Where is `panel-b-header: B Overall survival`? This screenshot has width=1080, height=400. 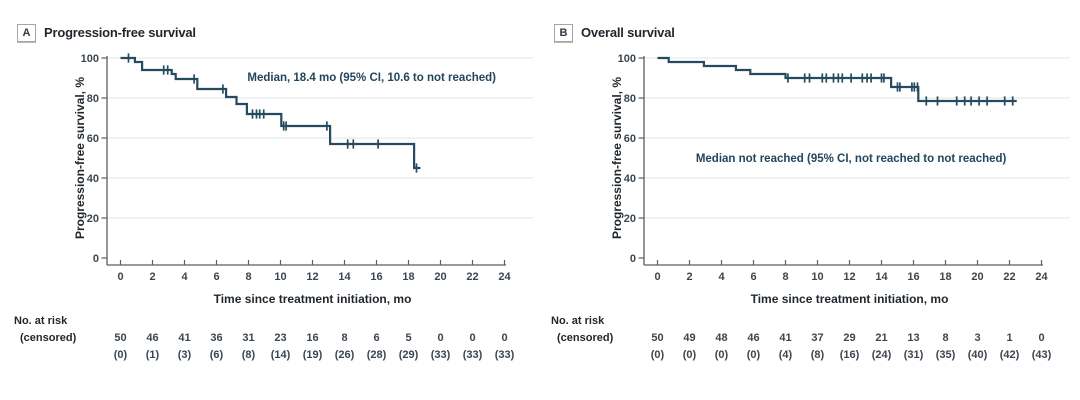
panel-b-header: B Overall survival is located at coordinates (614, 32).